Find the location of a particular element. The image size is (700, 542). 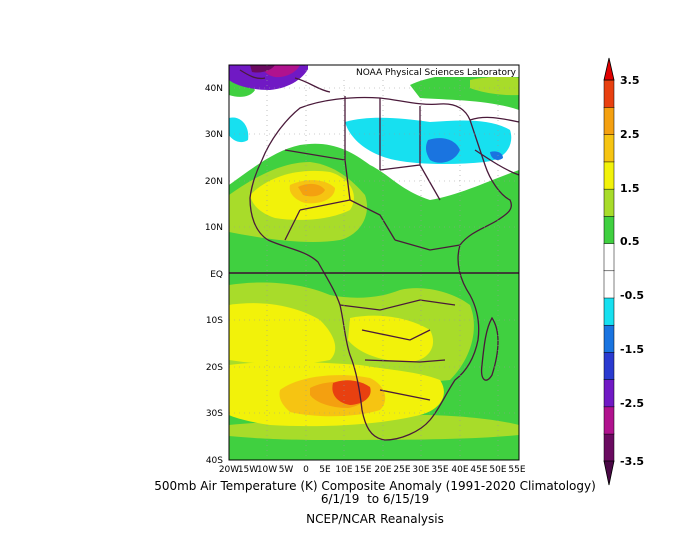

colorbar-label-neg0p5: -0.5 is located at coordinates (632, 295).